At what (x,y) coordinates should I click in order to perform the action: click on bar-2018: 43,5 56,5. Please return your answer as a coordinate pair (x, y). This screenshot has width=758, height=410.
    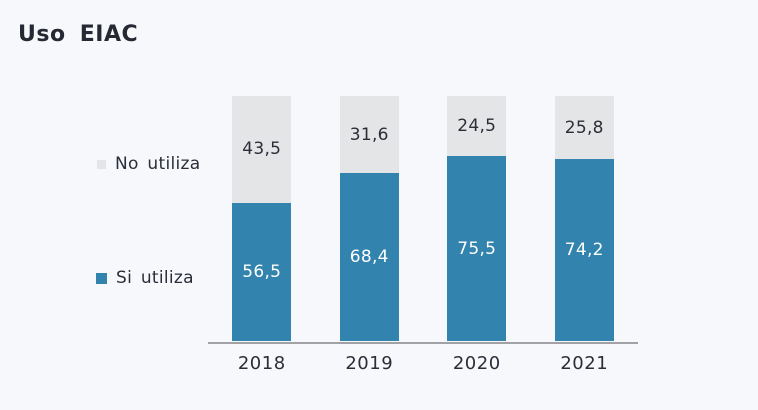
    Looking at the image, I should click on (262, 218).